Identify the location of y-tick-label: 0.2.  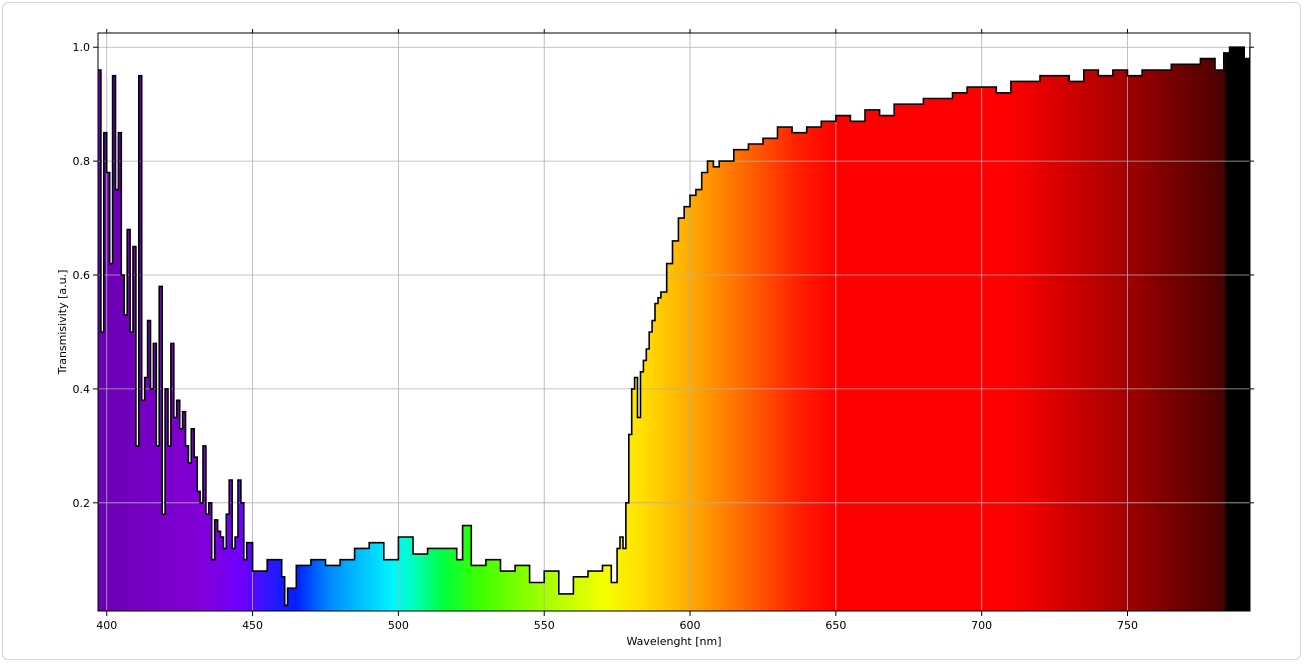
(82, 503).